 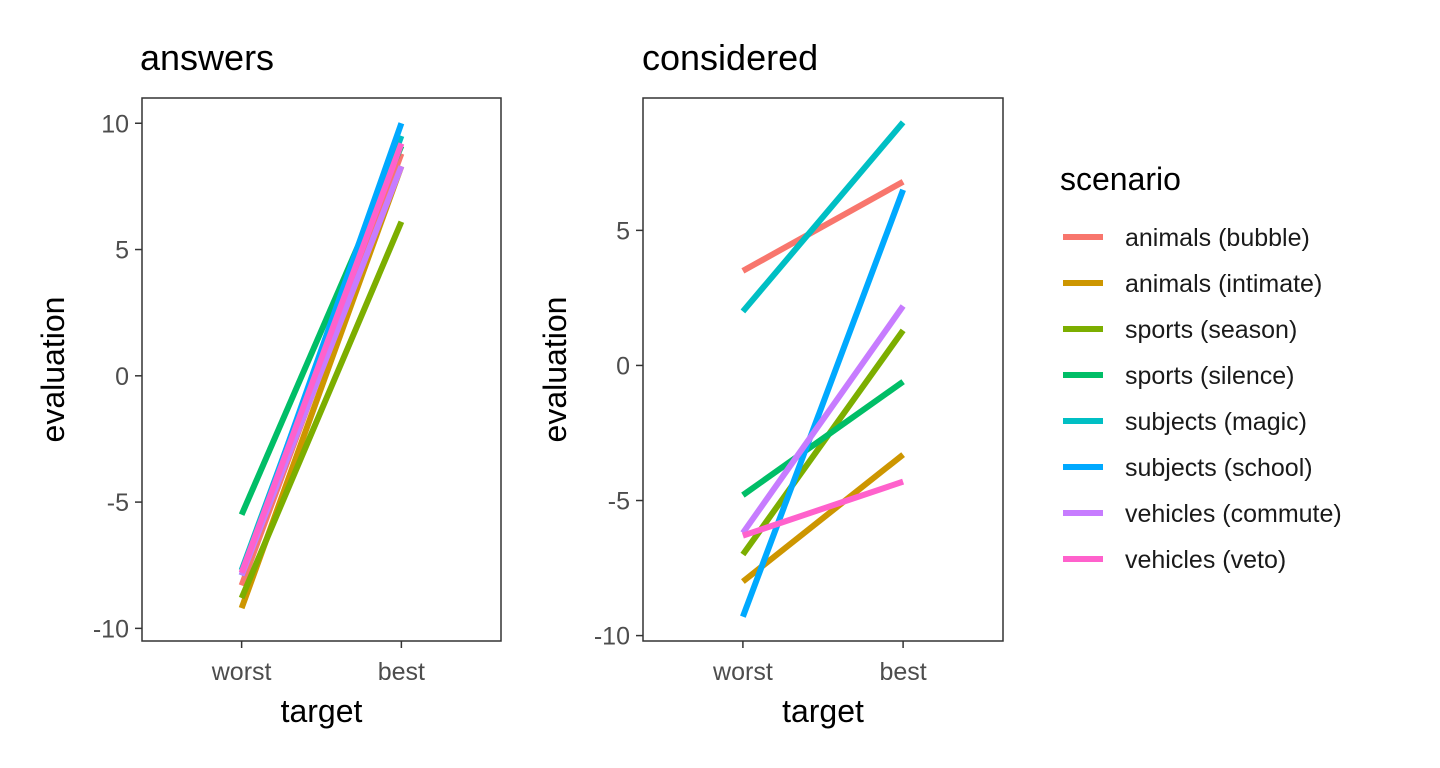 I want to click on legend-label-animals-intimate: animals (intimate), so click(x=1223, y=284).